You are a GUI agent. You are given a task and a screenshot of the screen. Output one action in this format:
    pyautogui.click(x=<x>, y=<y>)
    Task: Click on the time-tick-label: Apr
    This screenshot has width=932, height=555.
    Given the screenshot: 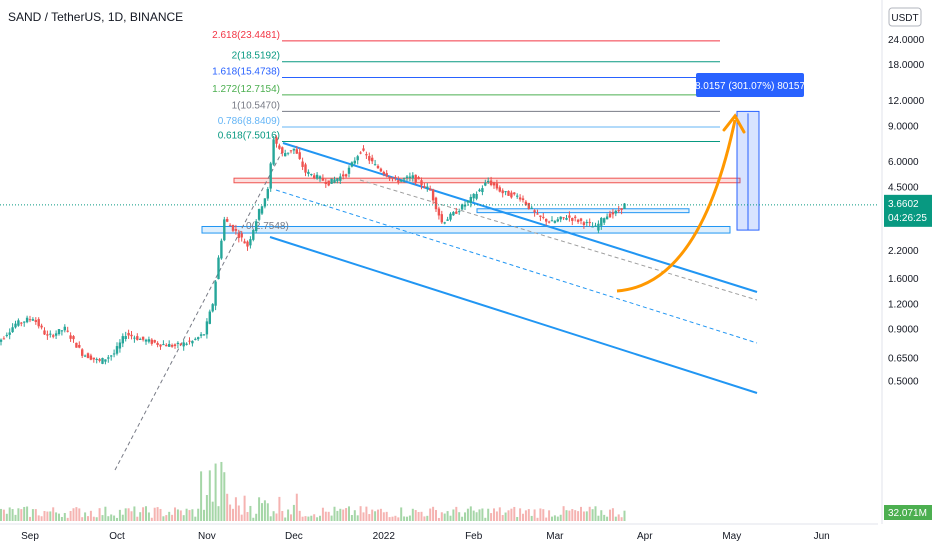 What is the action you would take?
    pyautogui.click(x=645, y=536)
    